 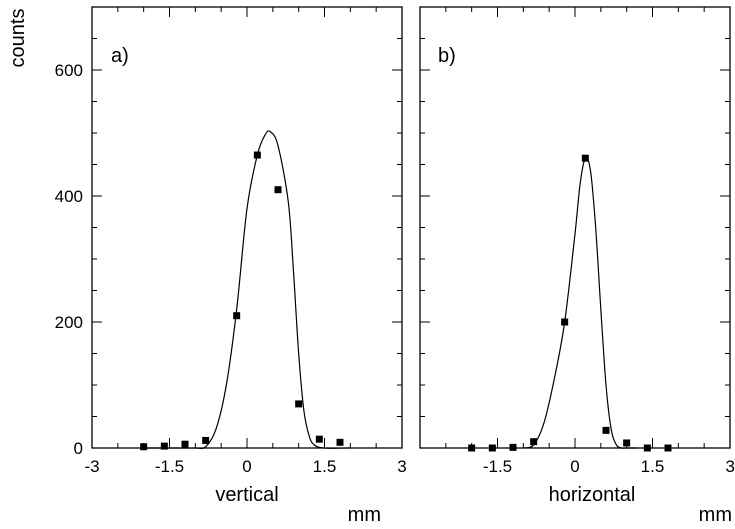 I want to click on b-xtick-label: 1.5, so click(x=653, y=466).